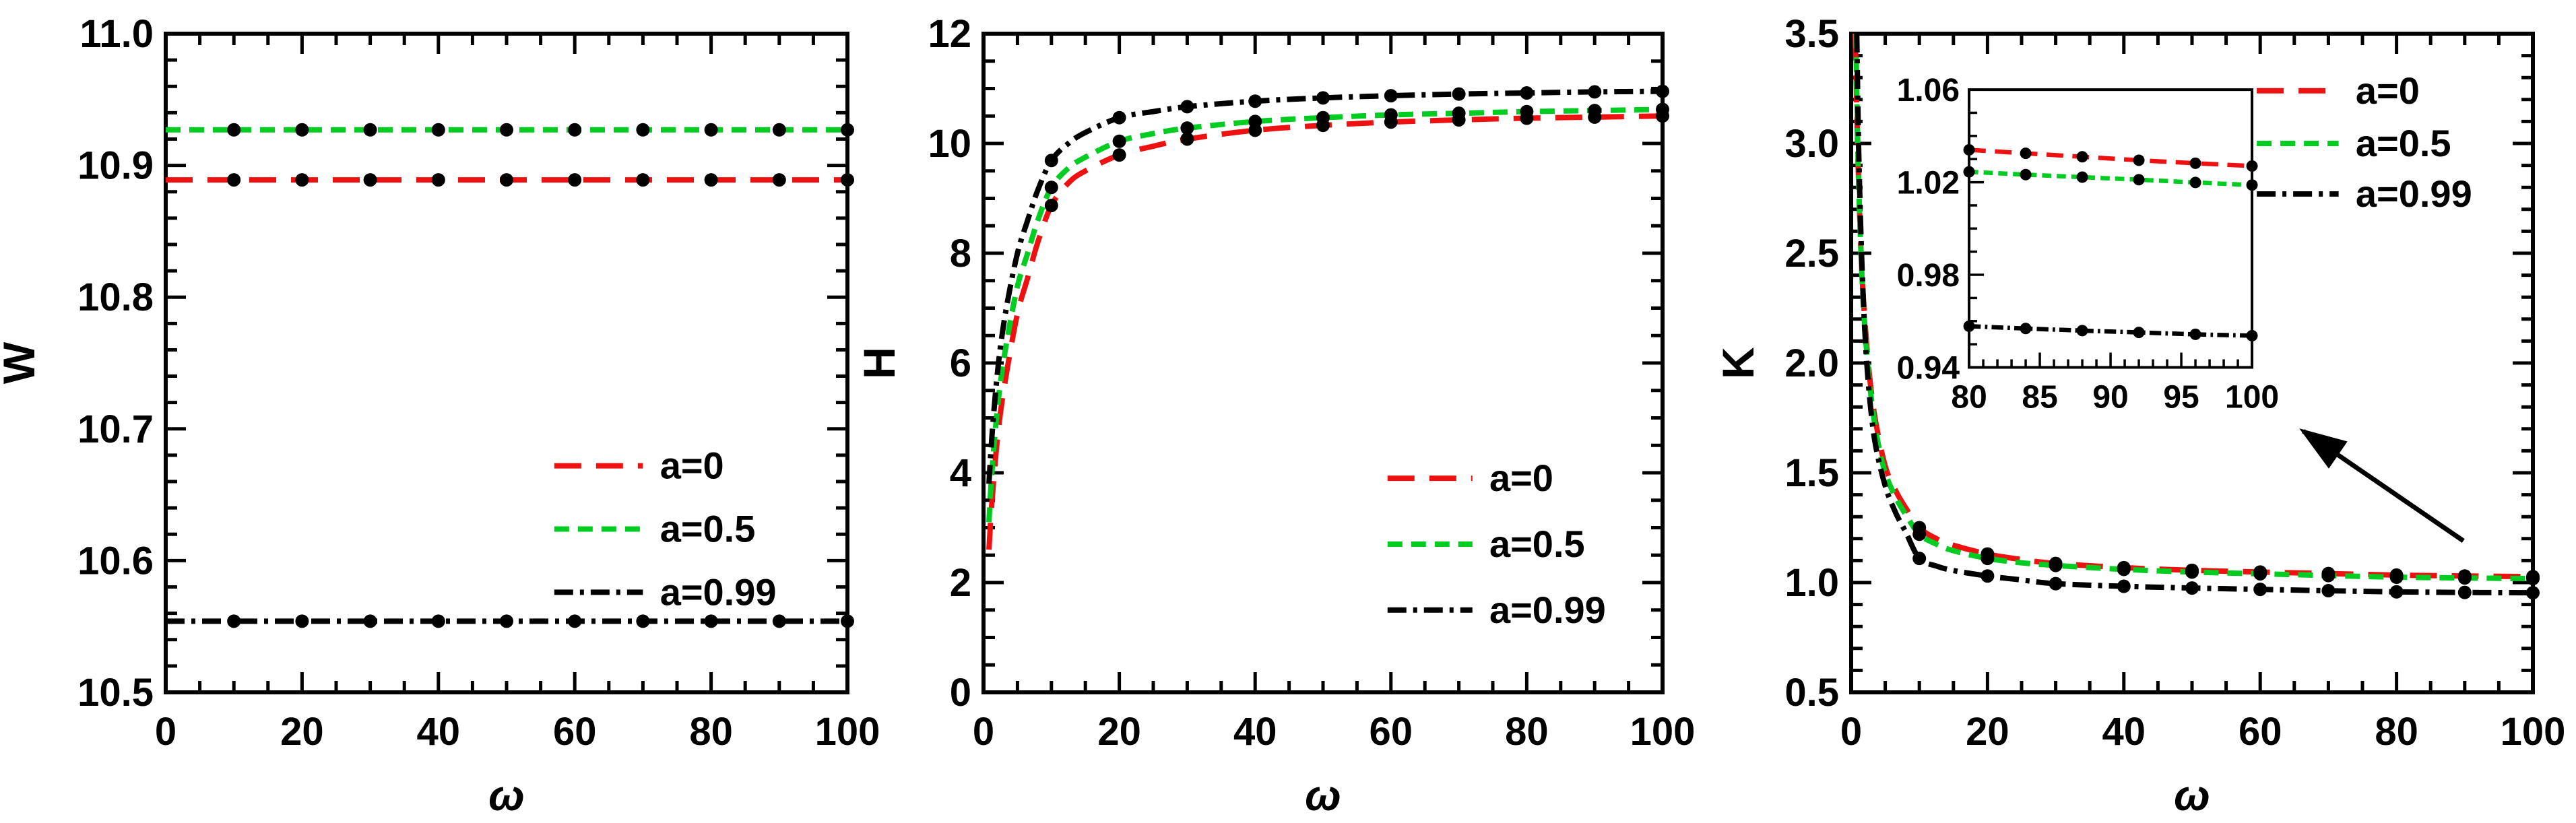 The image size is (2576, 823). Describe the element at coordinates (961, 253) in the screenshot. I see `y-tick-label: 8` at that location.